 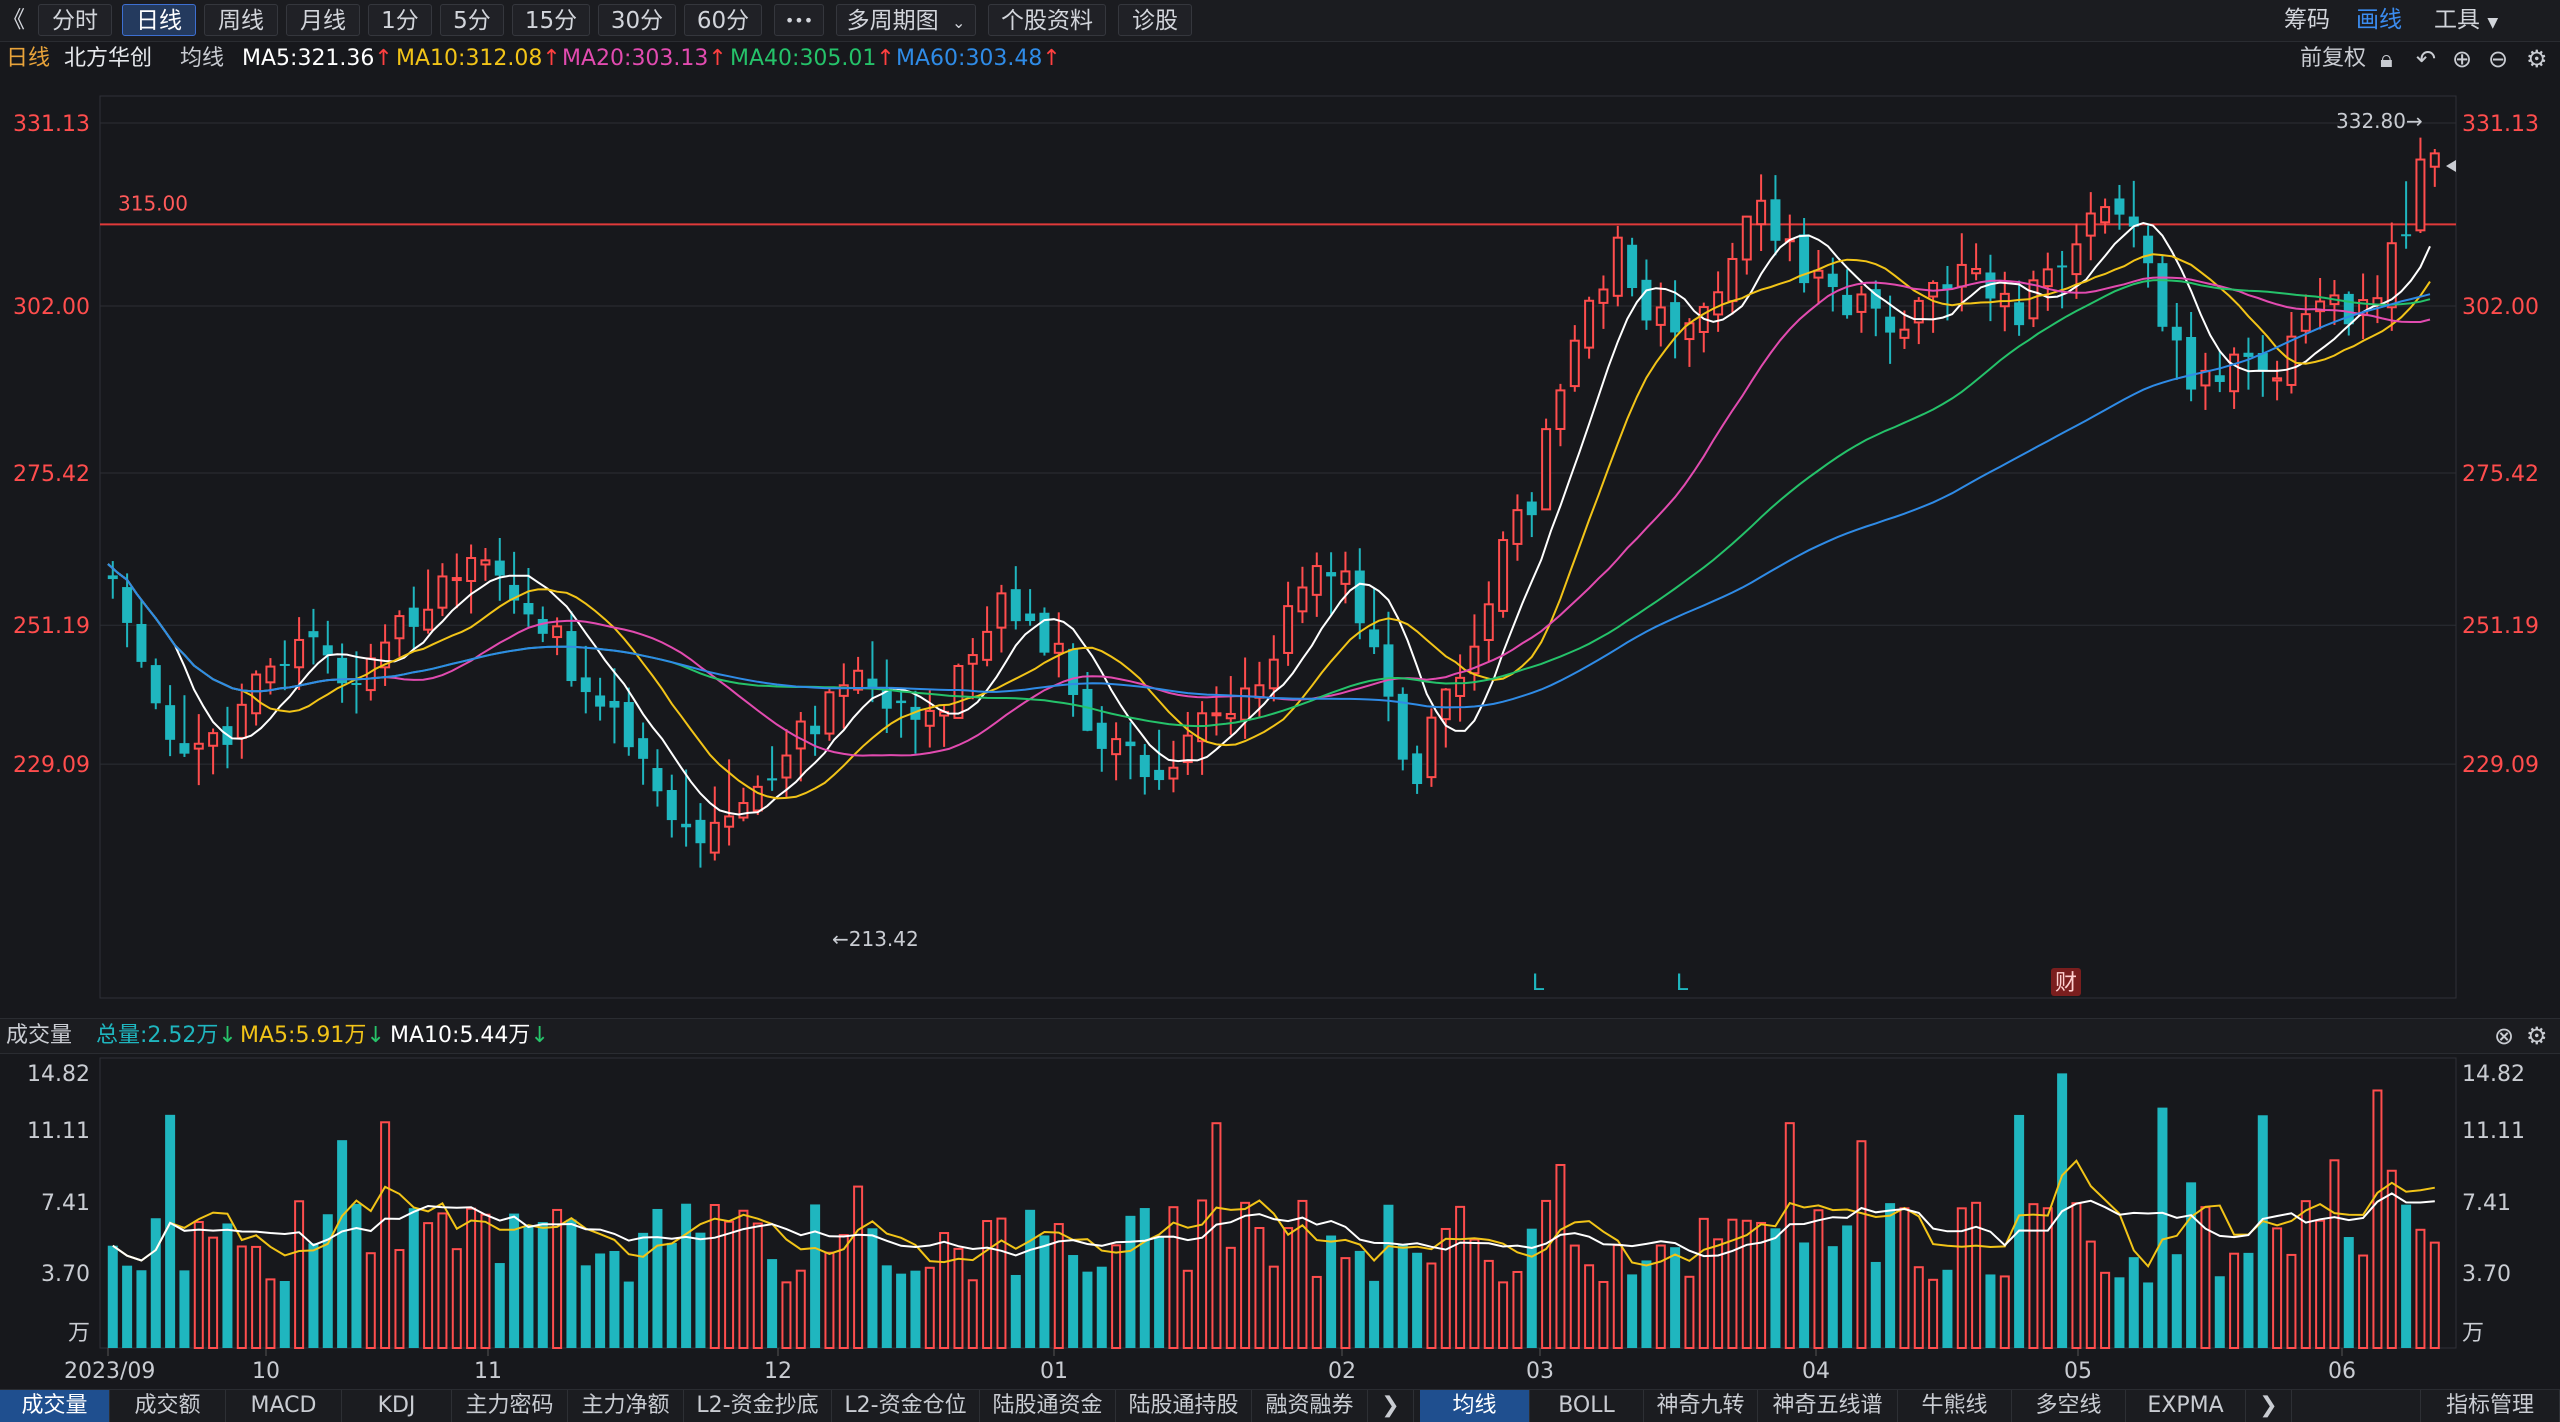 I want to click on period-tab-weekly: 周线, so click(x=241, y=20).